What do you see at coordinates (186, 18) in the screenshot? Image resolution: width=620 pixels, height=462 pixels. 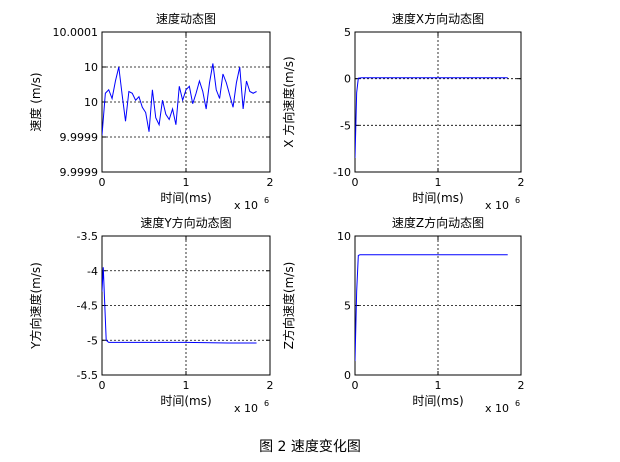 I see `chart-title: 速度动态图` at bounding box center [186, 18].